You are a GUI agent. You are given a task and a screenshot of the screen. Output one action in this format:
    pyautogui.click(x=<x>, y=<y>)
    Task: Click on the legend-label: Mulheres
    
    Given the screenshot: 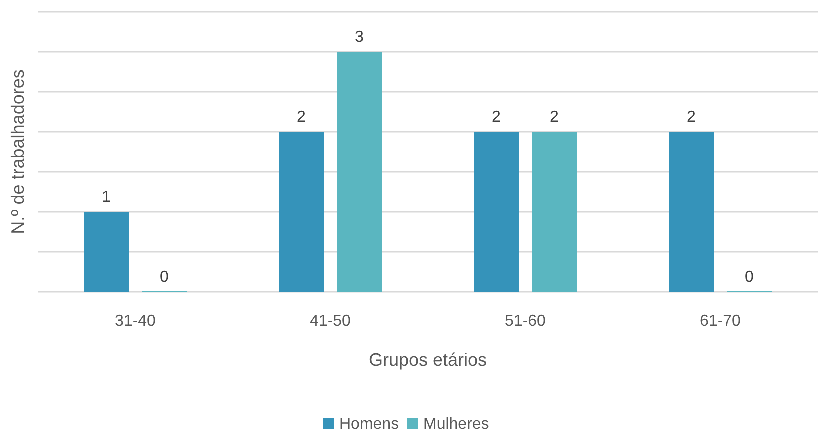 What is the action you would take?
    pyautogui.click(x=457, y=424)
    